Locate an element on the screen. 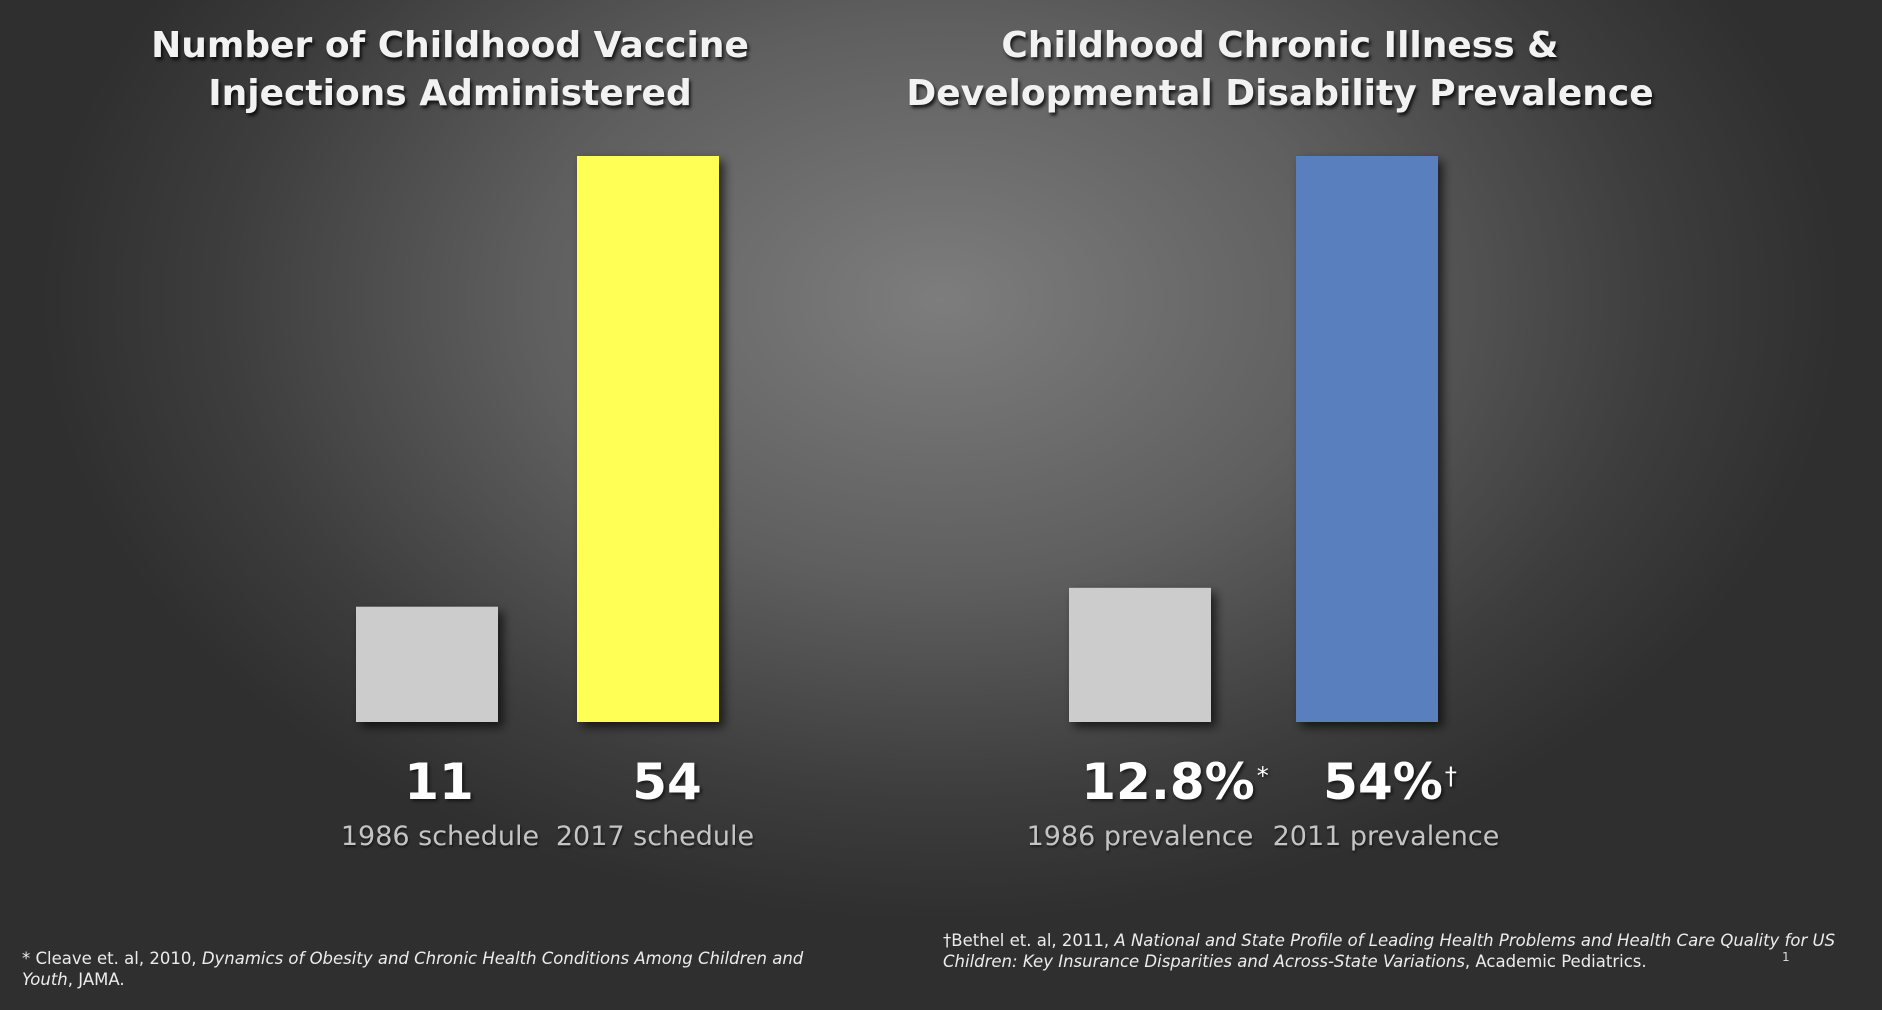 This screenshot has height=1010, width=1882. category-label-2011-prevalence: 2011 prevalence is located at coordinates (1386, 836).